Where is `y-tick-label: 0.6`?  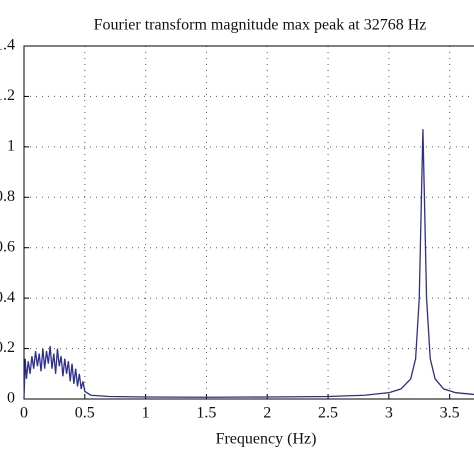
y-tick-label: 0.6 is located at coordinates (7, 246).